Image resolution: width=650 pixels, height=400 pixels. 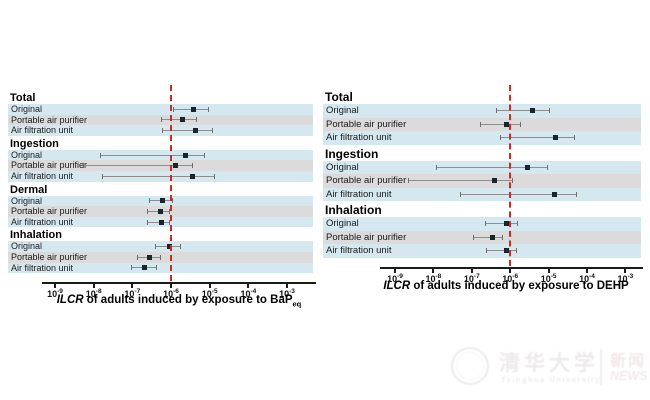 What do you see at coordinates (248, 293) in the screenshot?
I see `x-axis-tick-label: 10⁻⁴` at bounding box center [248, 293].